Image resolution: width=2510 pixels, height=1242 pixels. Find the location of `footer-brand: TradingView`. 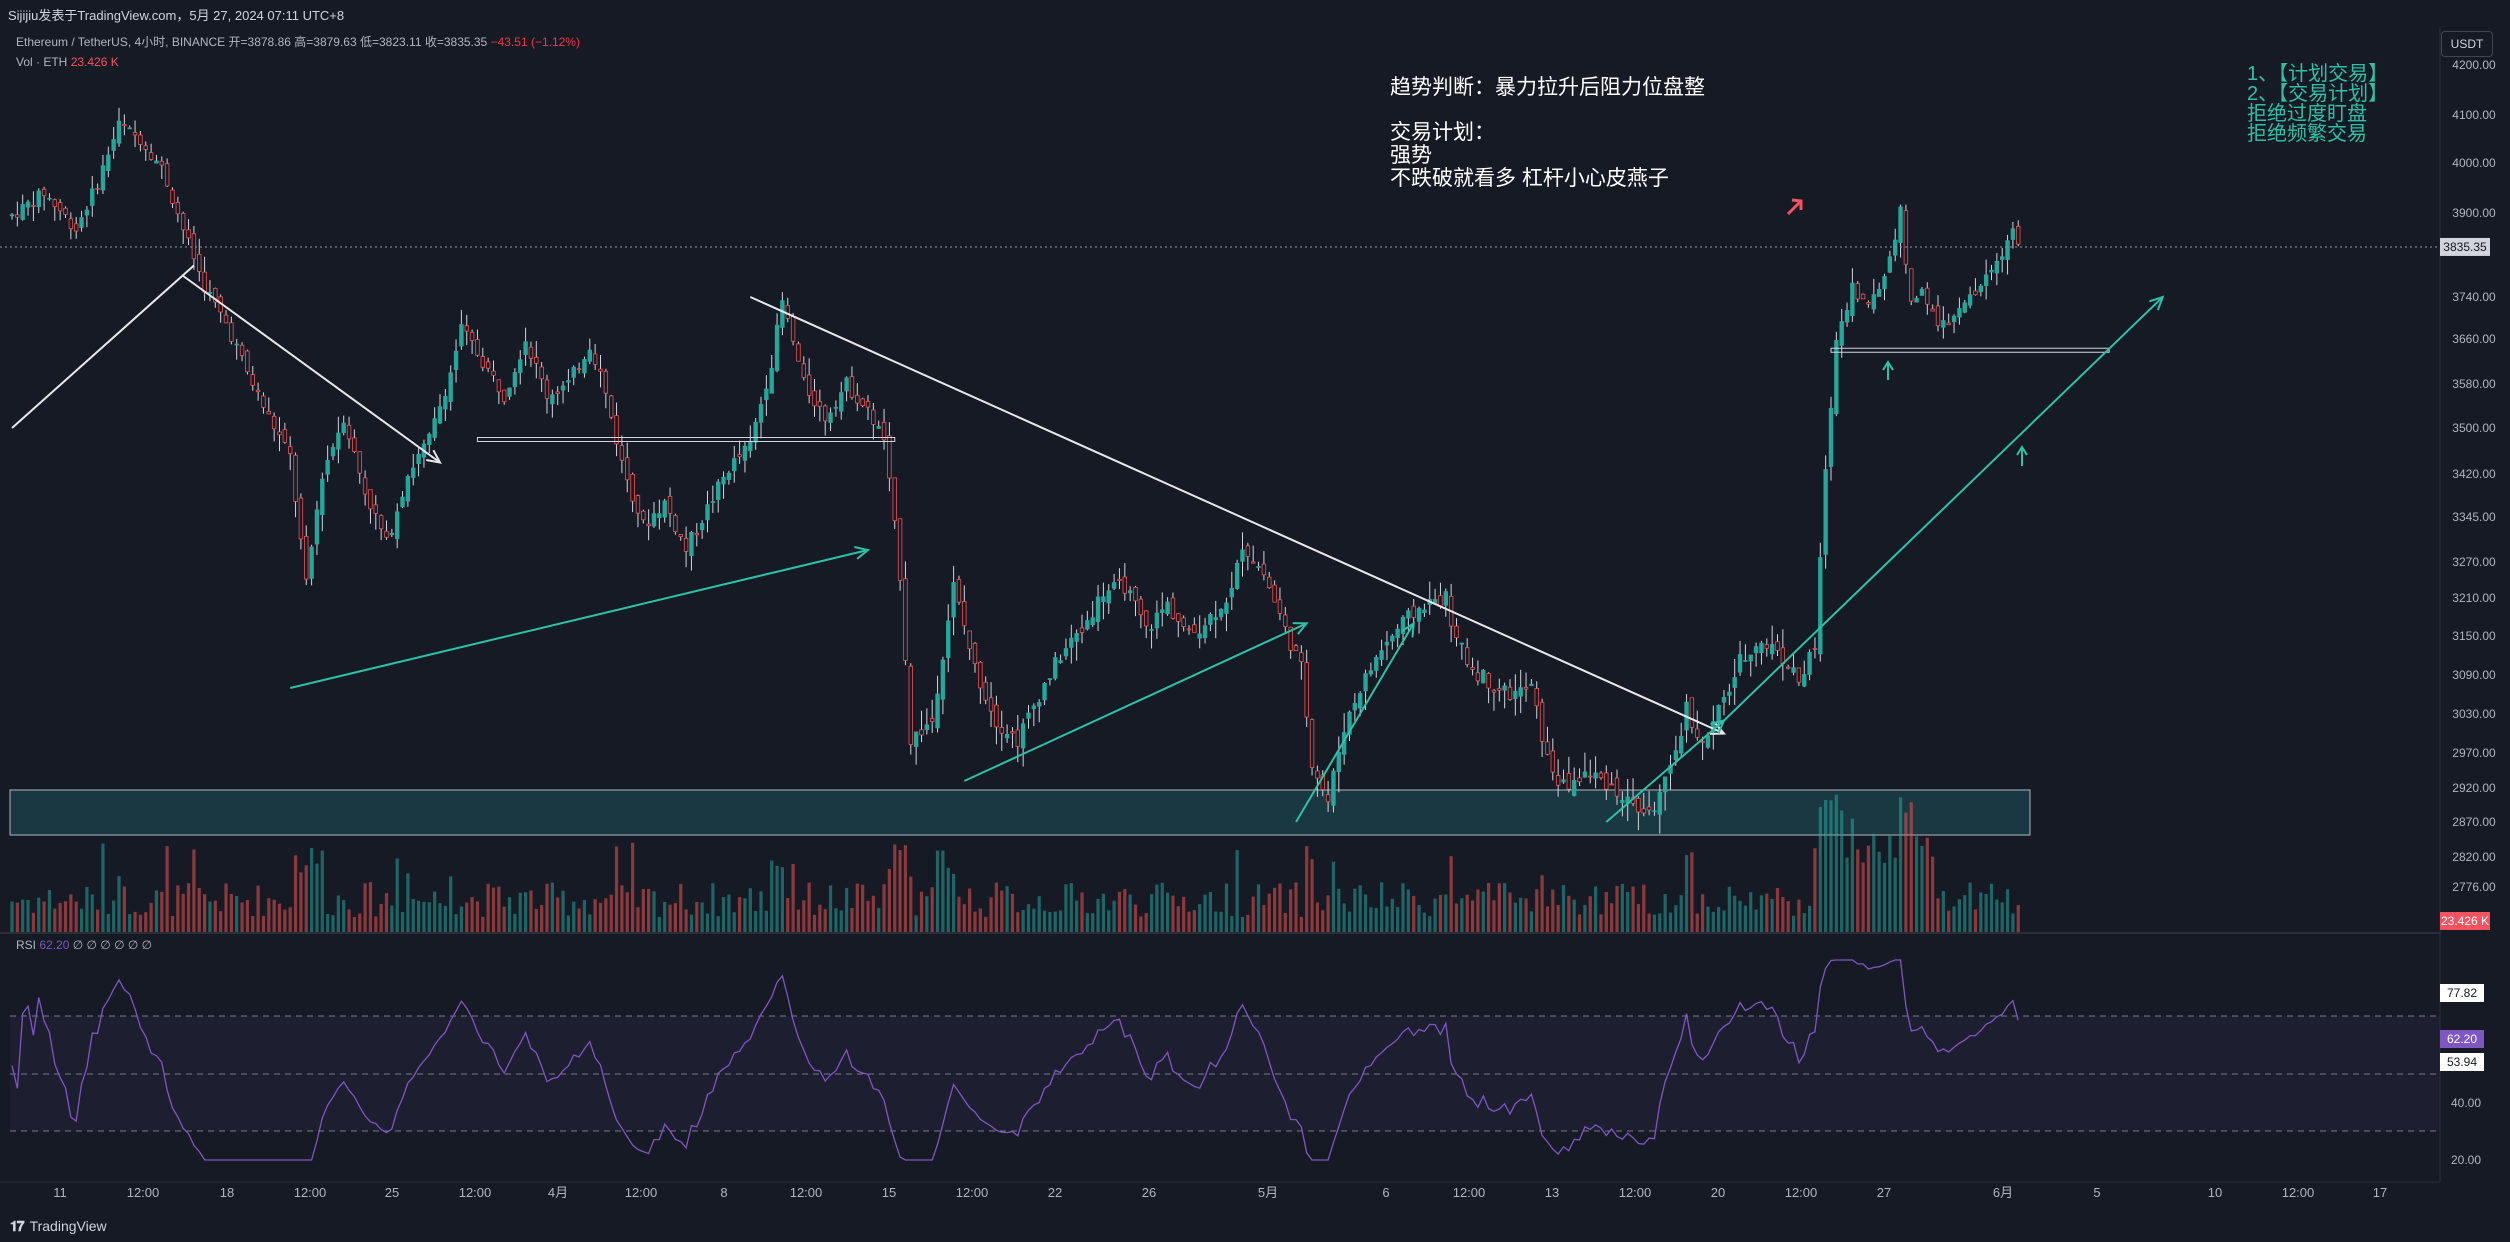

footer-brand: TradingView is located at coordinates (68, 1226).